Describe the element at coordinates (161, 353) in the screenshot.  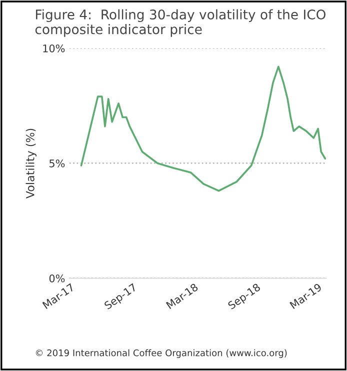
I see `text: © 2019 International Coffee Organization (www.ico.org)` at that location.